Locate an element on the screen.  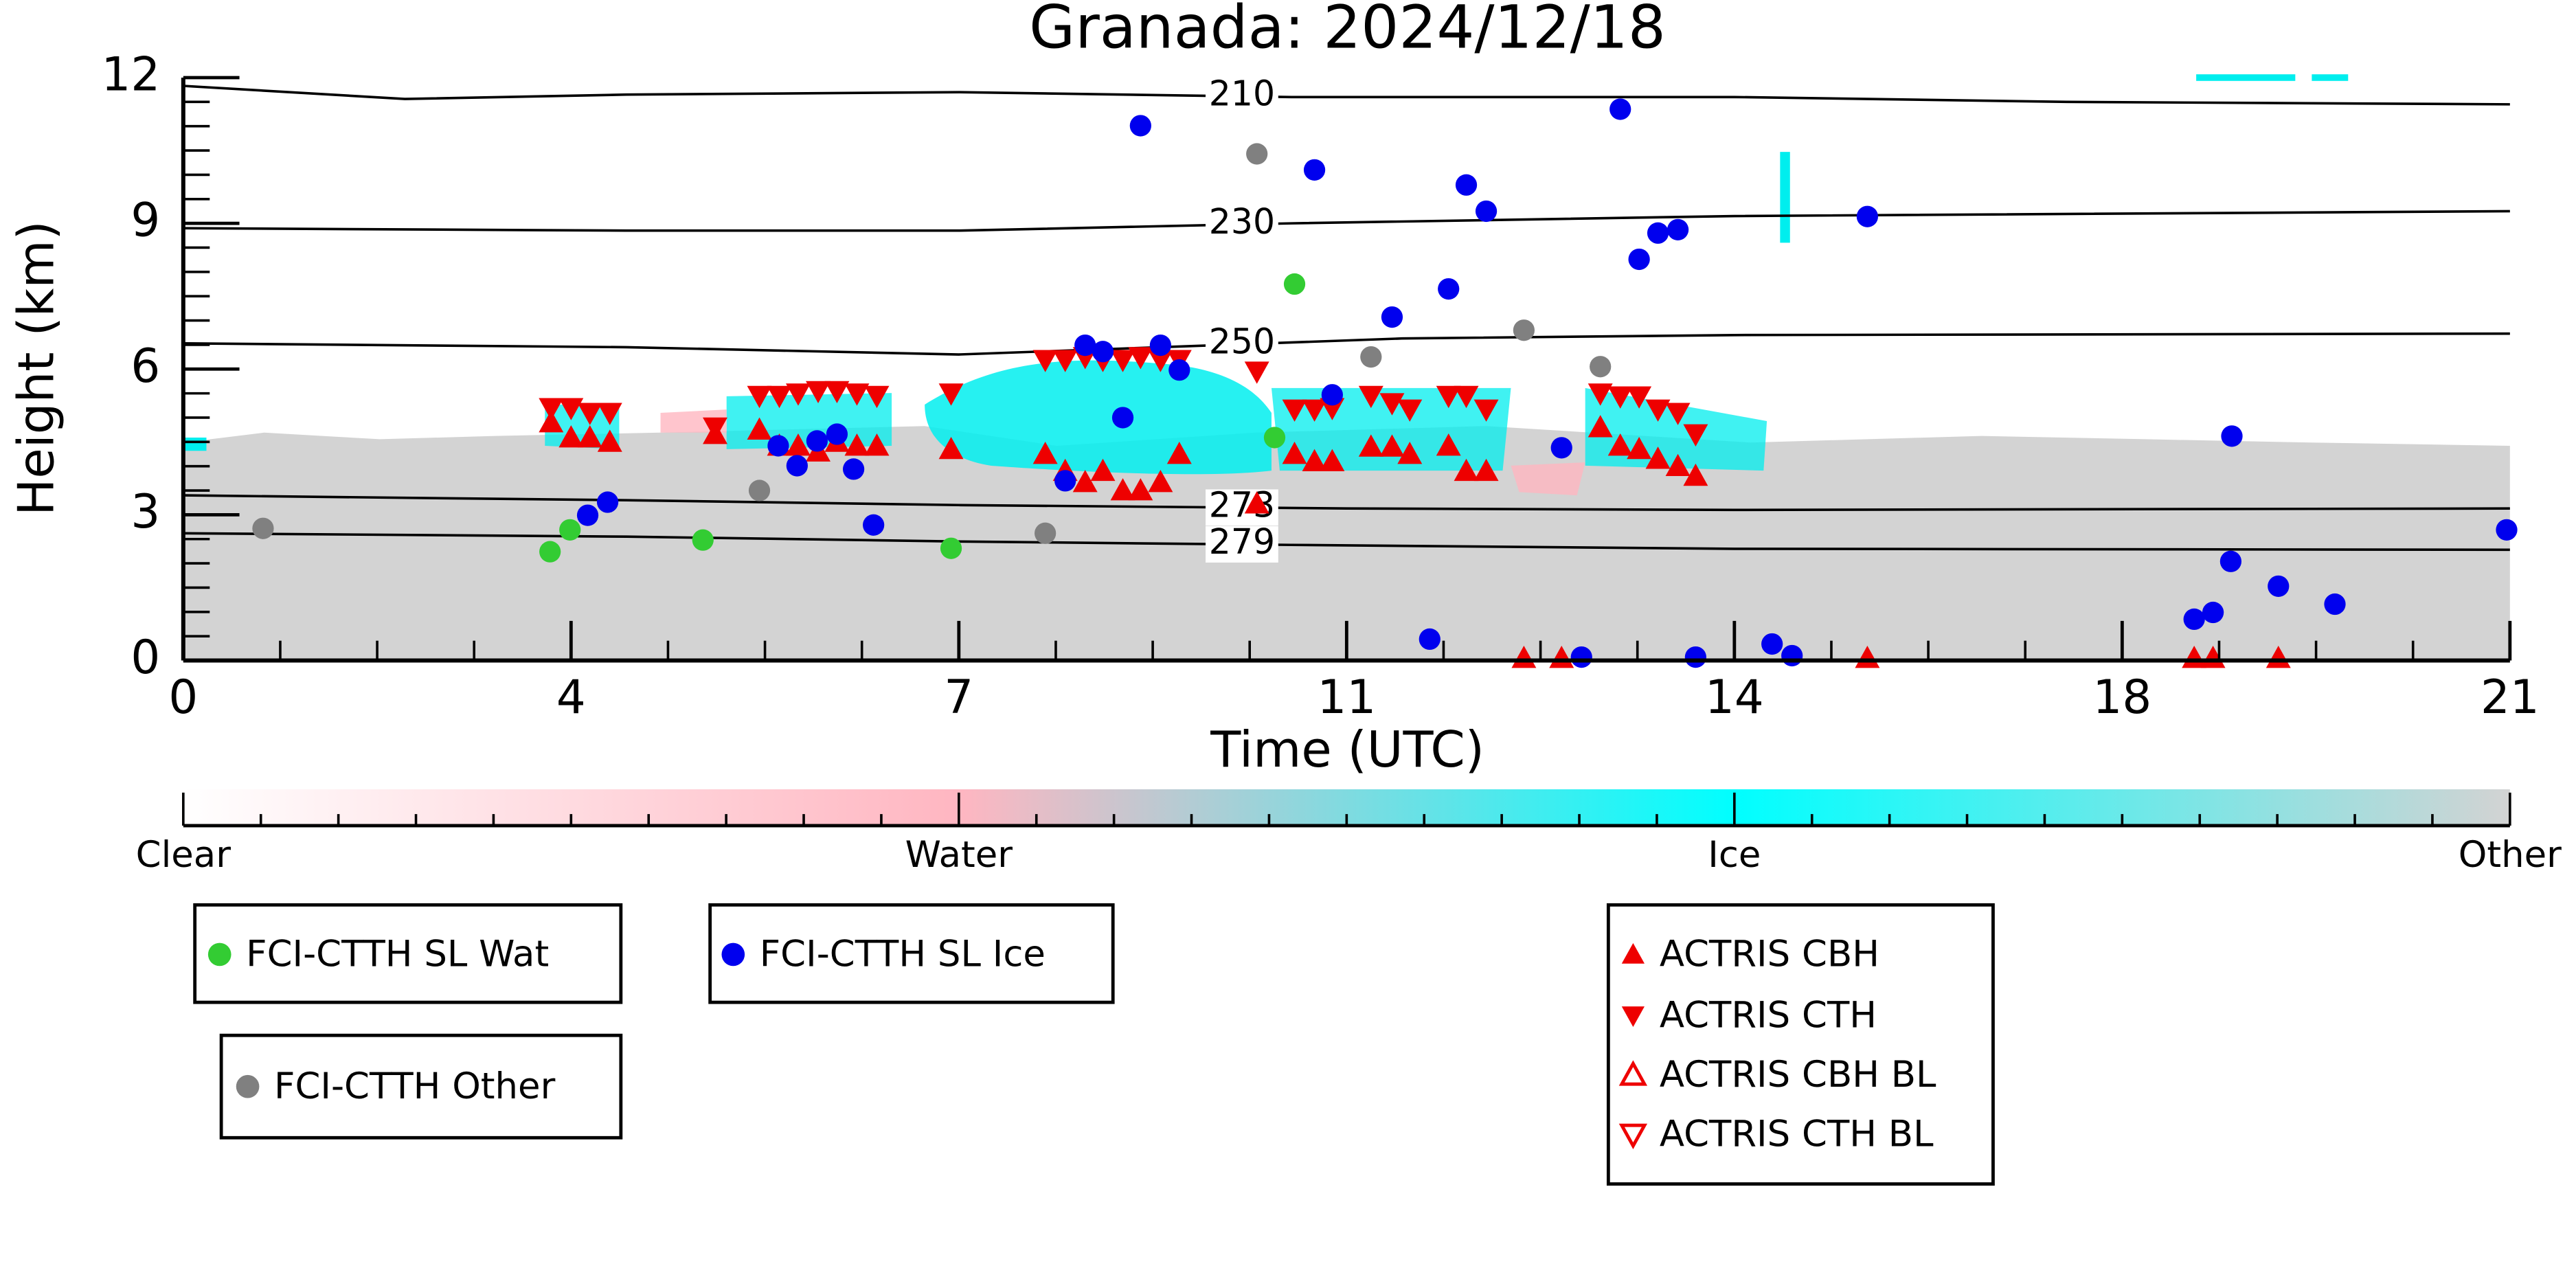
legend-label: FCI-CTTH Other is located at coordinates (415, 1086).